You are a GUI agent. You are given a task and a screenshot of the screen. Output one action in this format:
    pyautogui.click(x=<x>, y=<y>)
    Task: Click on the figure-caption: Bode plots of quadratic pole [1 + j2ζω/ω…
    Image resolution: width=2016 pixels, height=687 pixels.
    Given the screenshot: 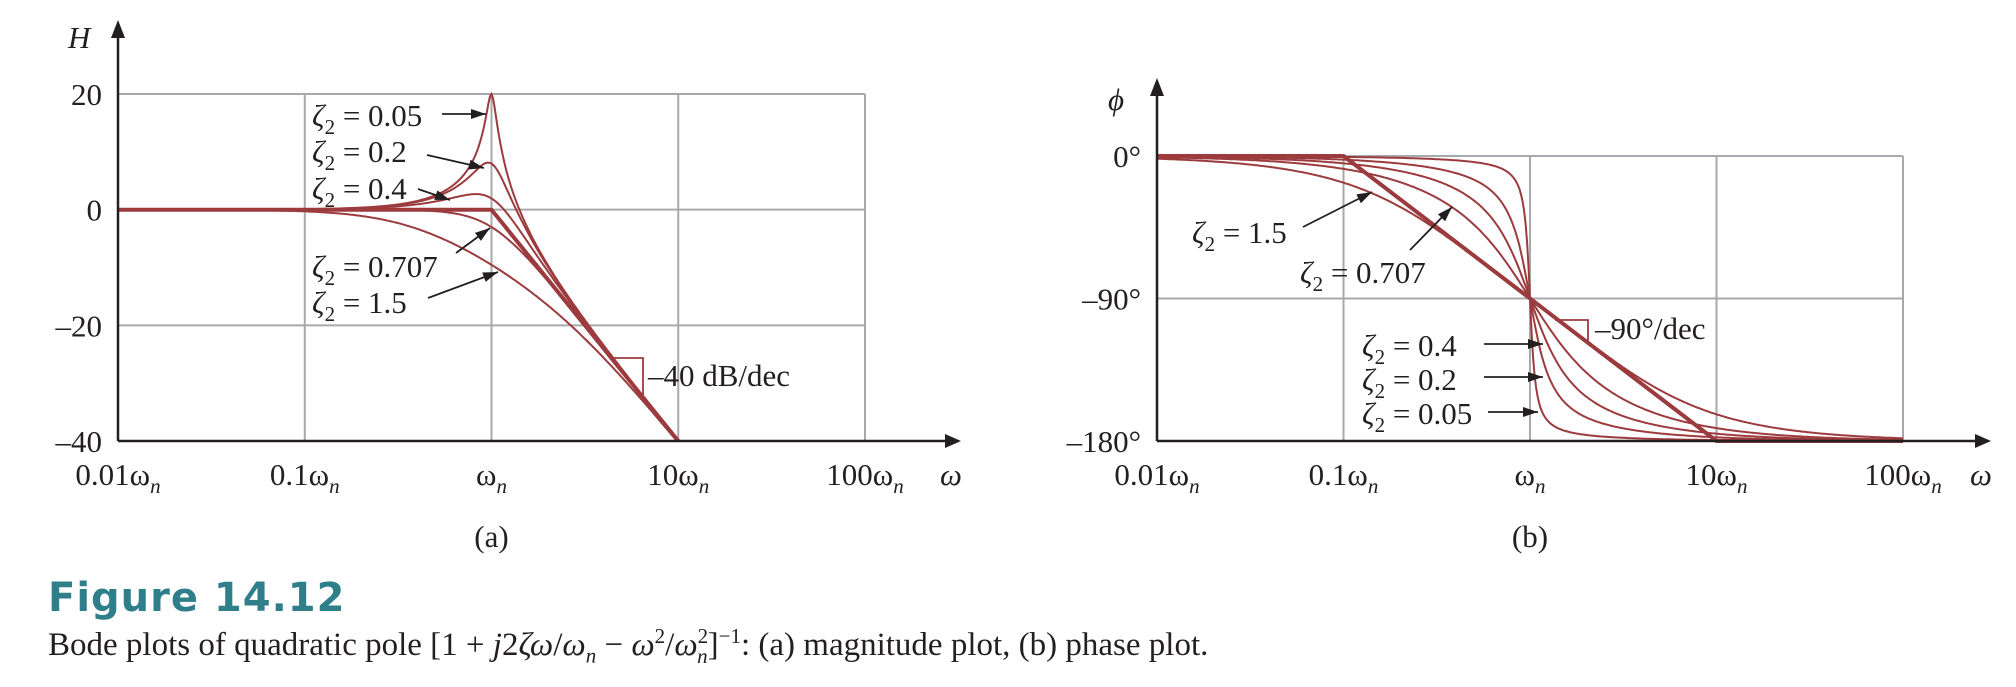 What is the action you would take?
    pyautogui.click(x=628, y=646)
    